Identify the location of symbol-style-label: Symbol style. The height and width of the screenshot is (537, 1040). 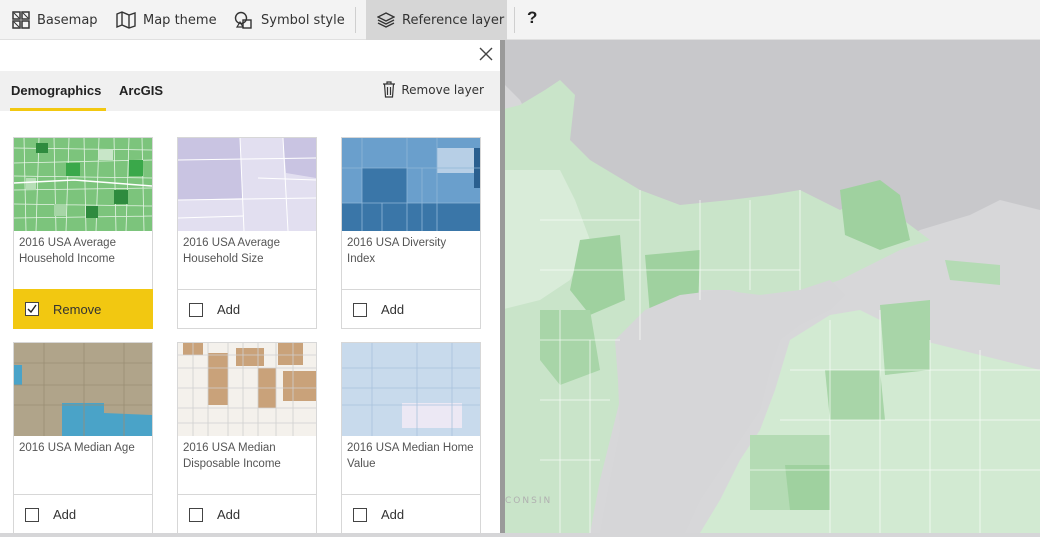
(303, 20).